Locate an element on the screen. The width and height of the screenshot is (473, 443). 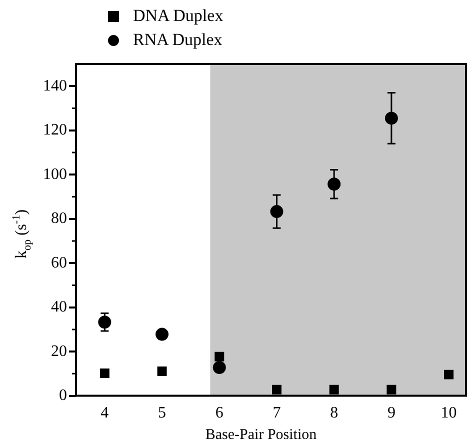
y-tick-label: 40 is located at coordinates (59, 307).